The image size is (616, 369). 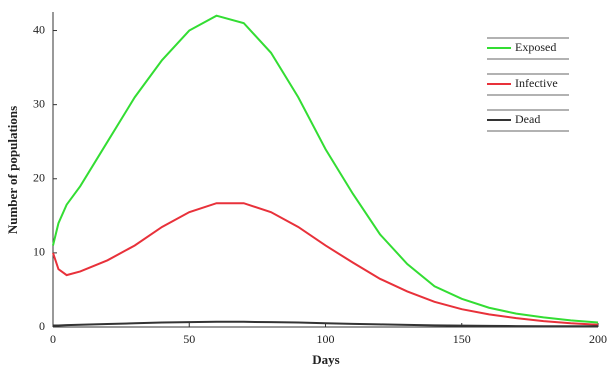 I want to click on x-tick-label: 100, so click(x=326, y=339).